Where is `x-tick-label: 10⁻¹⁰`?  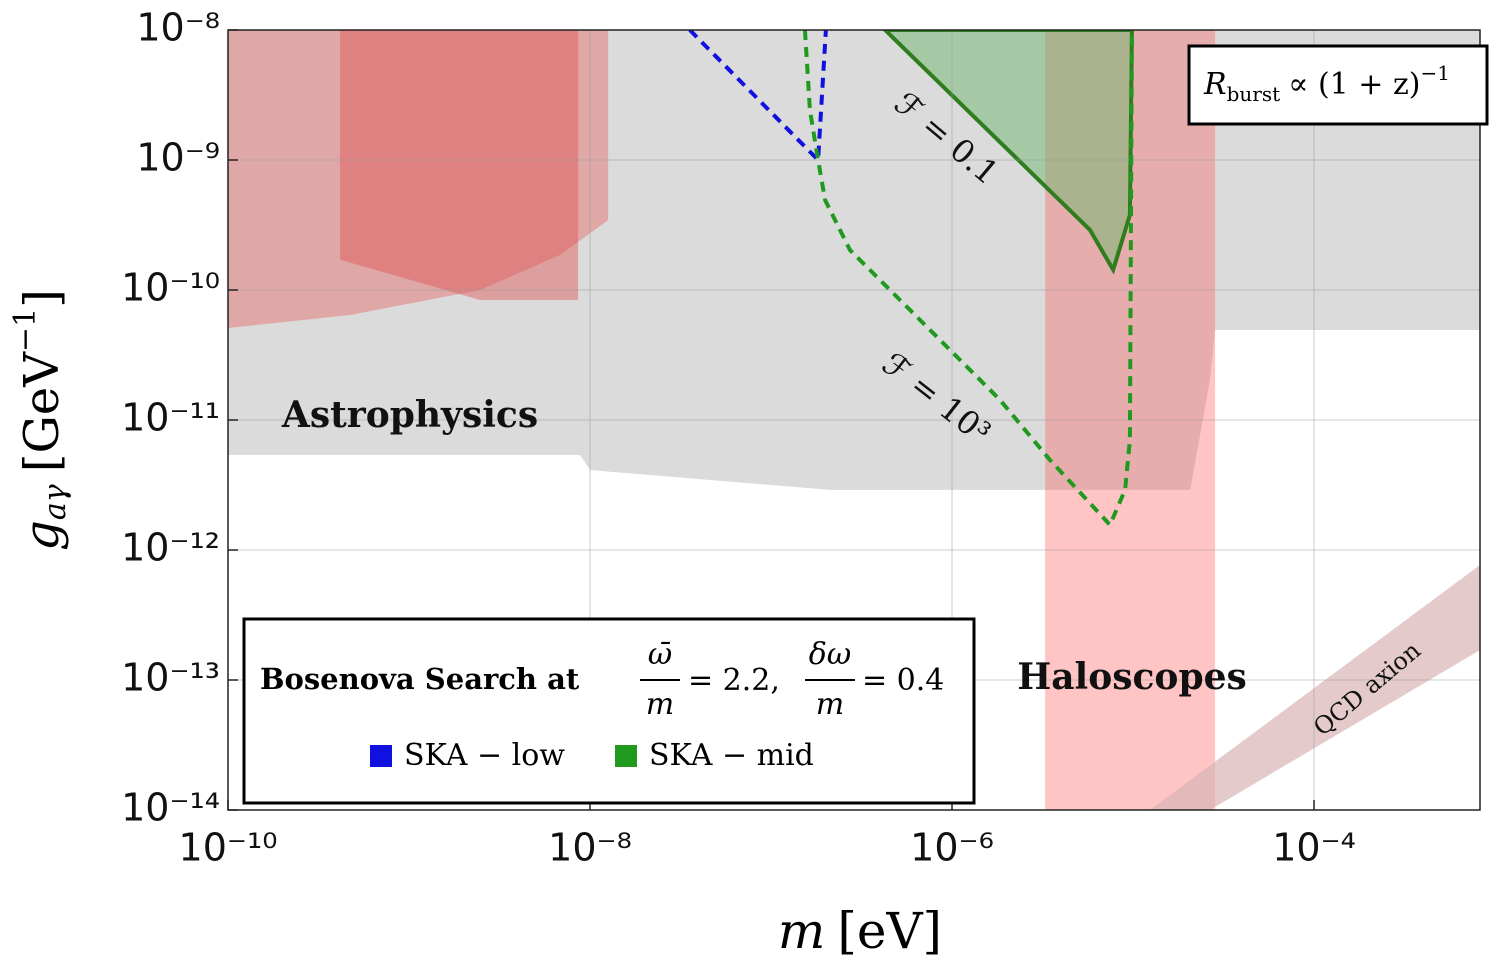 x-tick-label: 10⁻¹⁰ is located at coordinates (228, 848).